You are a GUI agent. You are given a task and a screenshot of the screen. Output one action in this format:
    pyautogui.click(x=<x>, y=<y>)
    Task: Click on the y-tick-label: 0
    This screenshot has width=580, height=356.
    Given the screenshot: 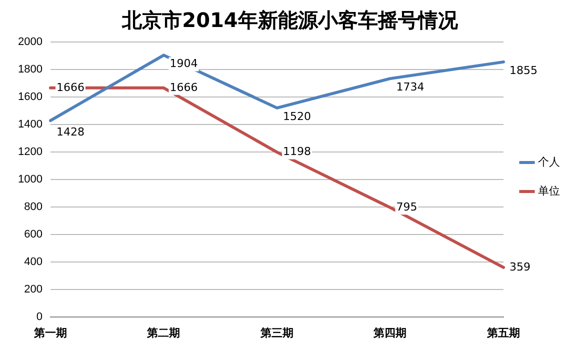 What is the action you would take?
    pyautogui.click(x=39, y=316)
    